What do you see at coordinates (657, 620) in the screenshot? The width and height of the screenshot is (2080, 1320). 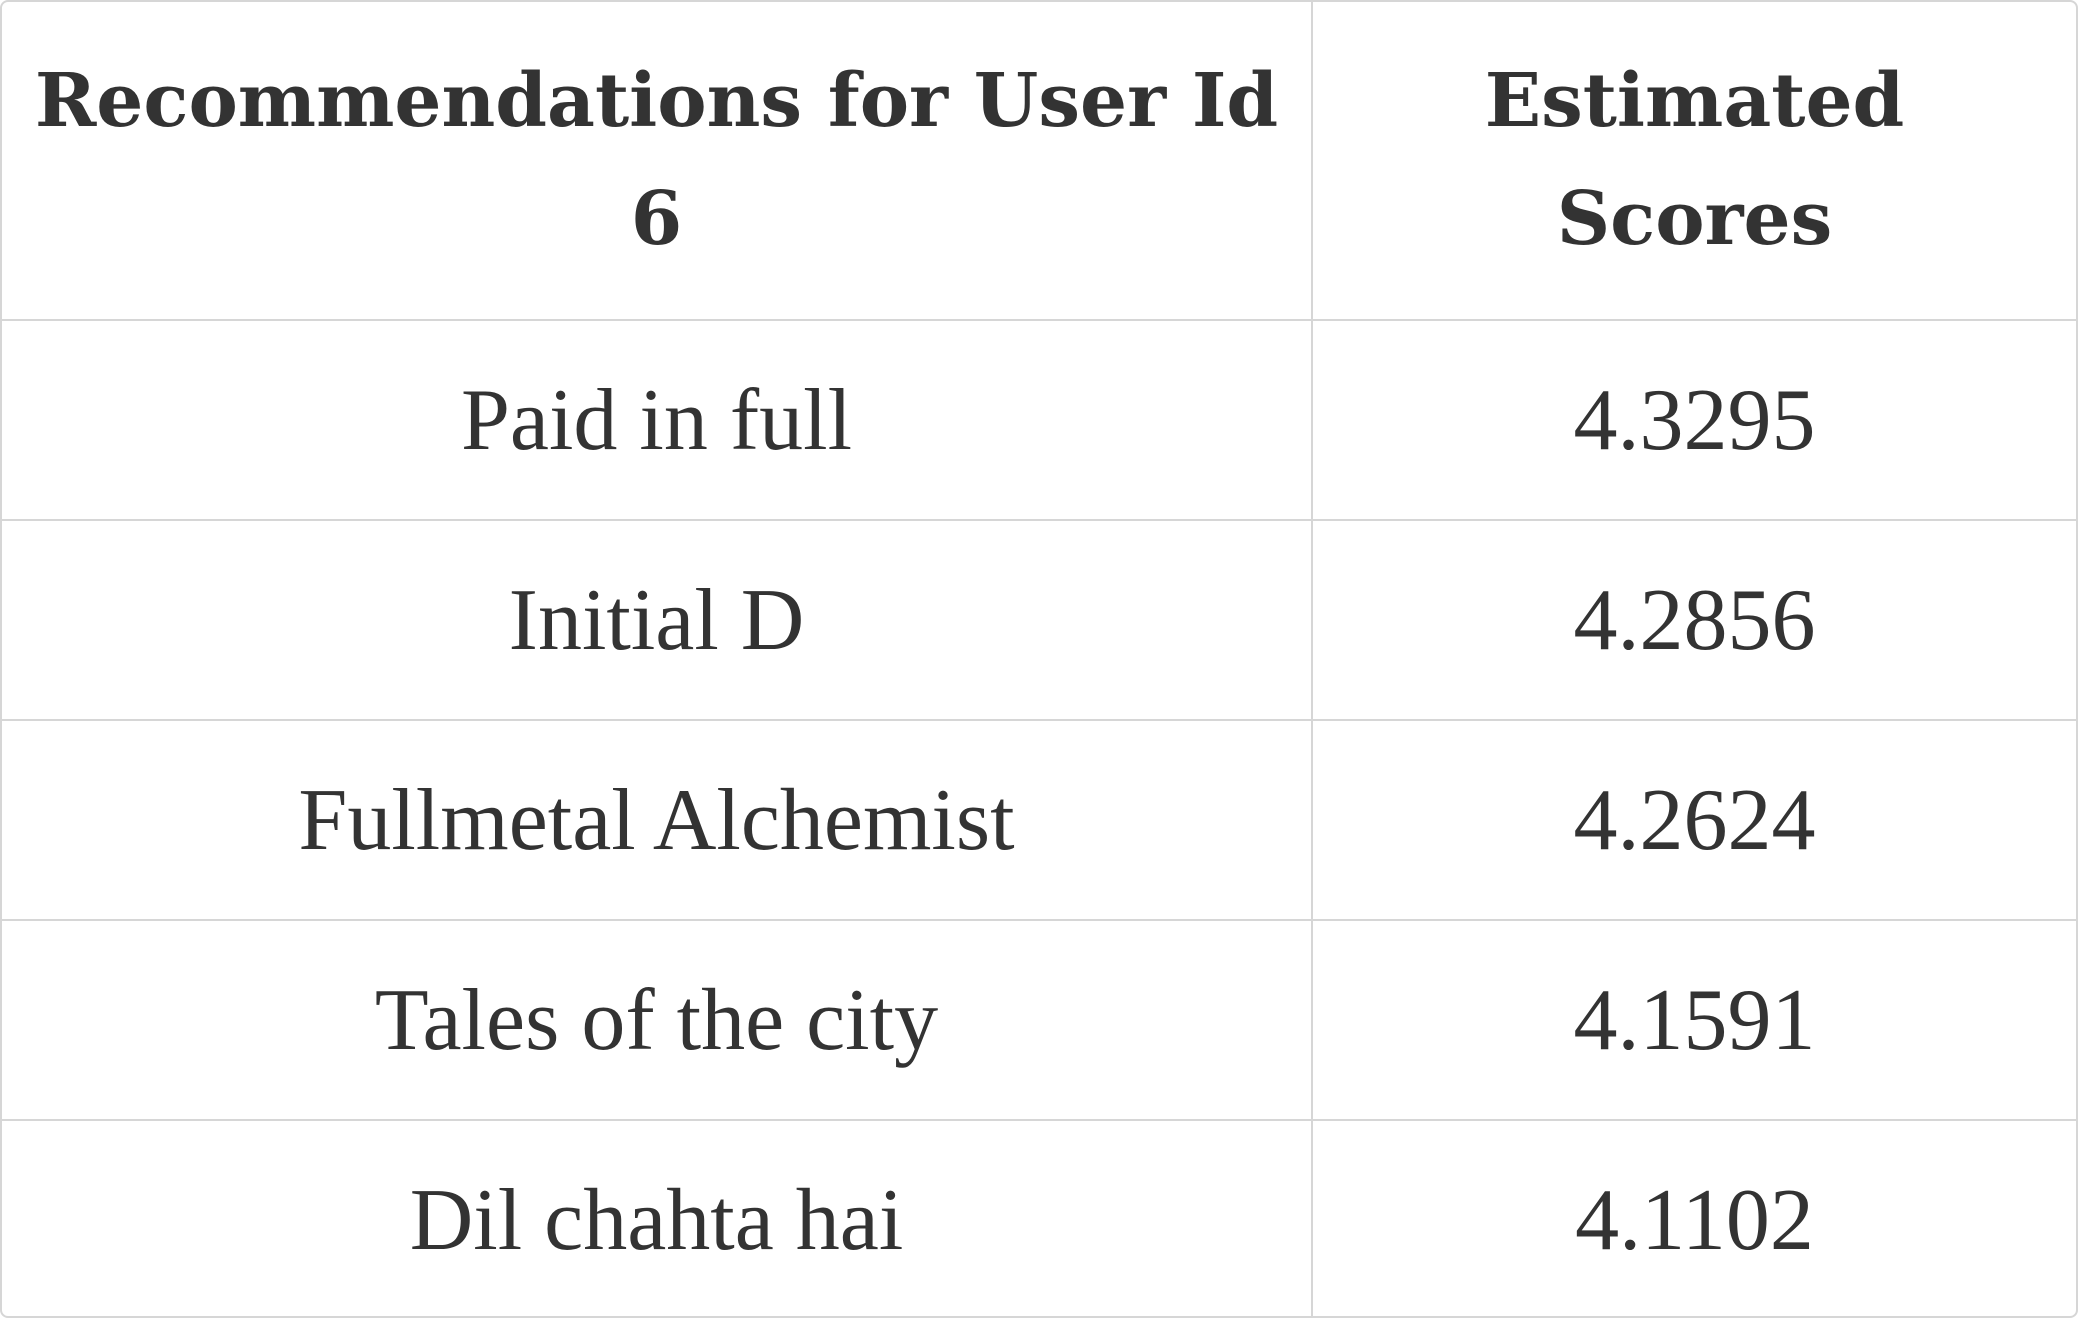 I see `recommendation-title-cell: Initial D` at bounding box center [657, 620].